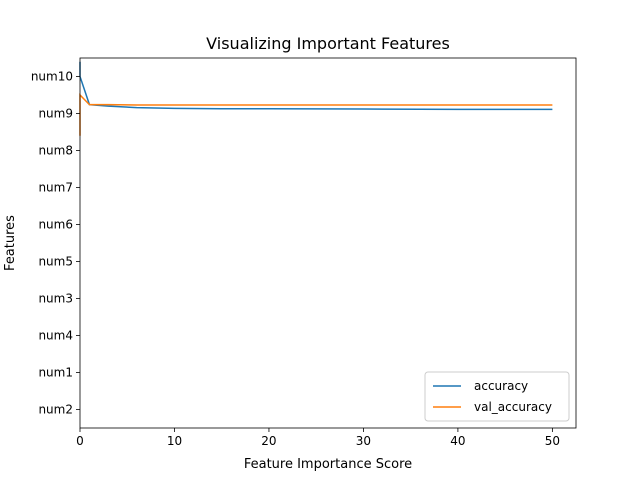  What do you see at coordinates (80, 441) in the screenshot?
I see `x-tick-label: 0` at bounding box center [80, 441].